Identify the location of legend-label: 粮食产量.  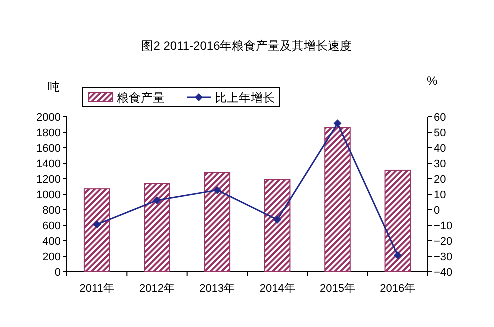
(141, 98).